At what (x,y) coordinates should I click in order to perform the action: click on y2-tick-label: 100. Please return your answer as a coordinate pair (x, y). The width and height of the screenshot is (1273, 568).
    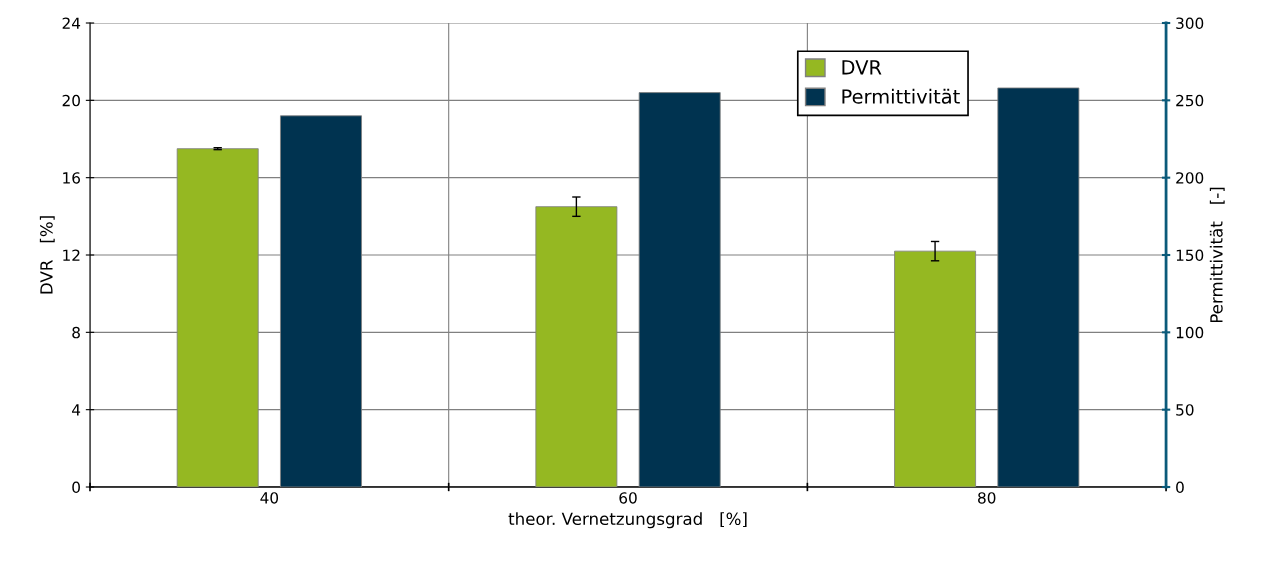
    Looking at the image, I should click on (1190, 332).